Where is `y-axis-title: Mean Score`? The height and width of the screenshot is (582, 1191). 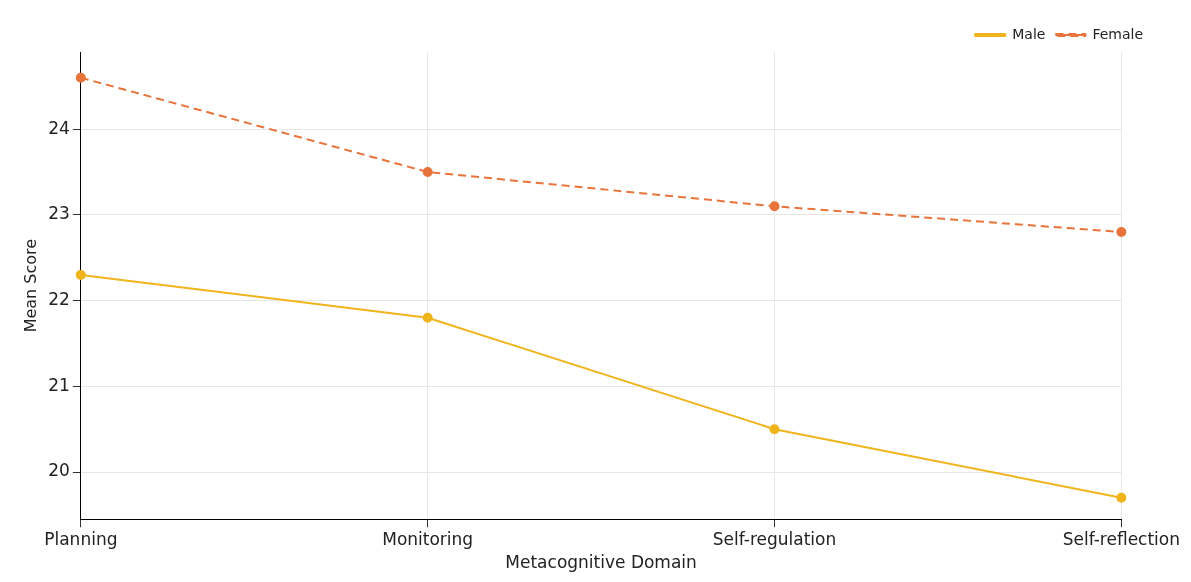 y-axis-title: Mean Score is located at coordinates (30, 285).